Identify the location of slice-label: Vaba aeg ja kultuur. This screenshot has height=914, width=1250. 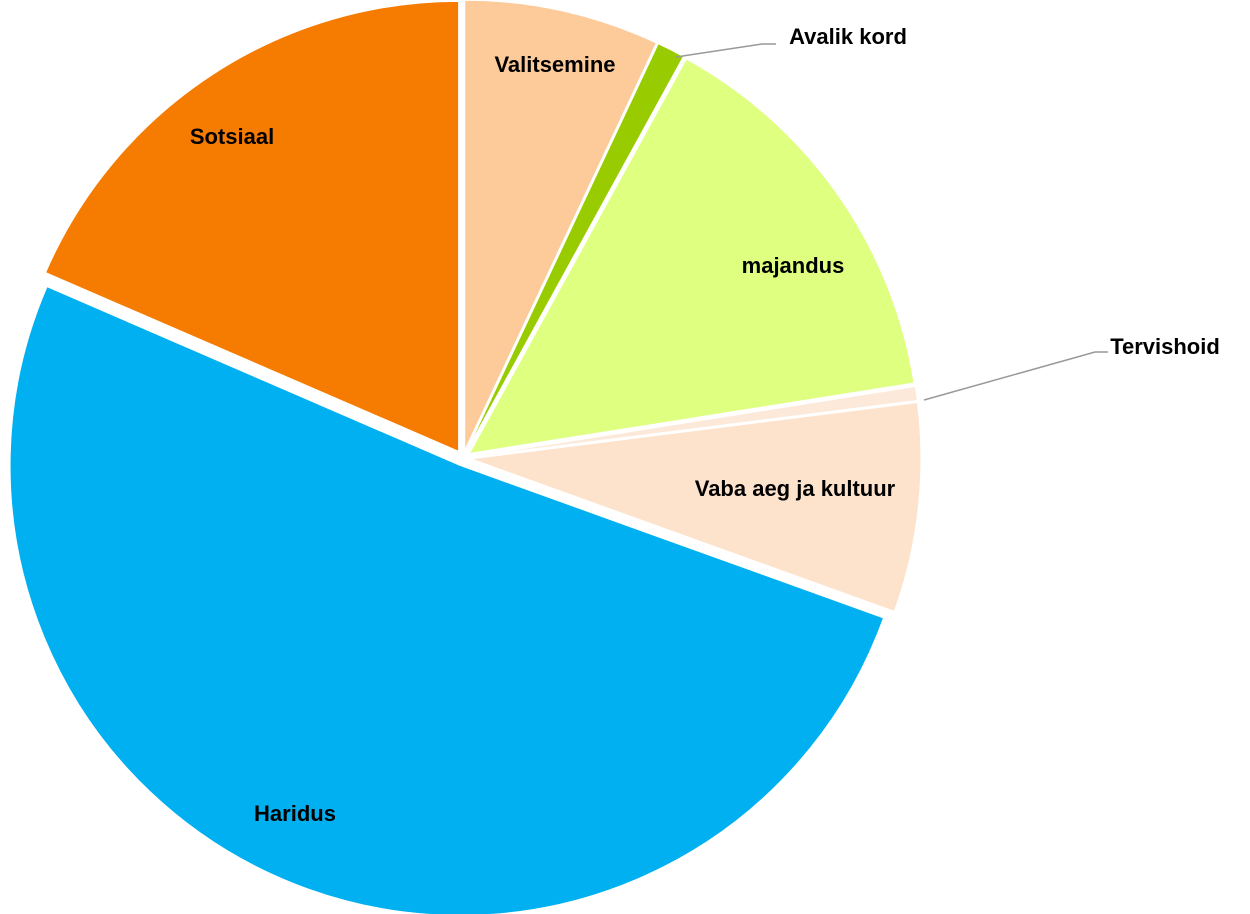
(795, 488).